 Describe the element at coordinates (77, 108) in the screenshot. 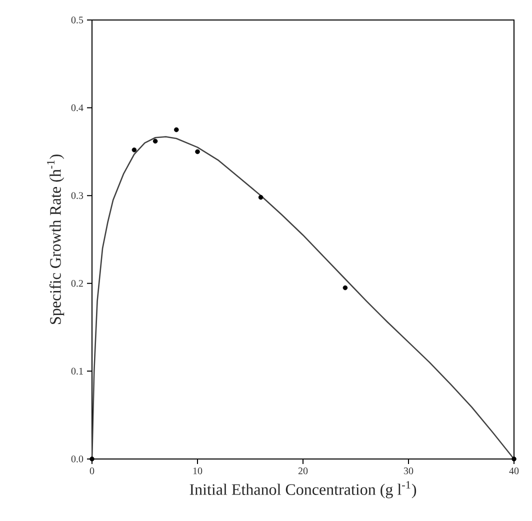

I see `y-tick-label: 0.4` at that location.